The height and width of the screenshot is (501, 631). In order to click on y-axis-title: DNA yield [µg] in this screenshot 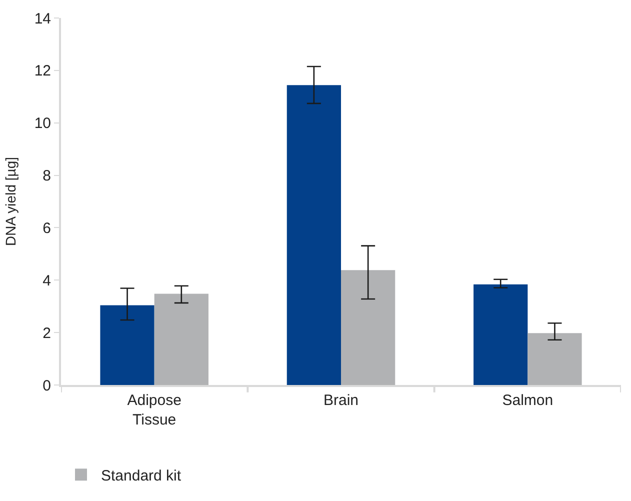, I will do `click(10, 201)`.